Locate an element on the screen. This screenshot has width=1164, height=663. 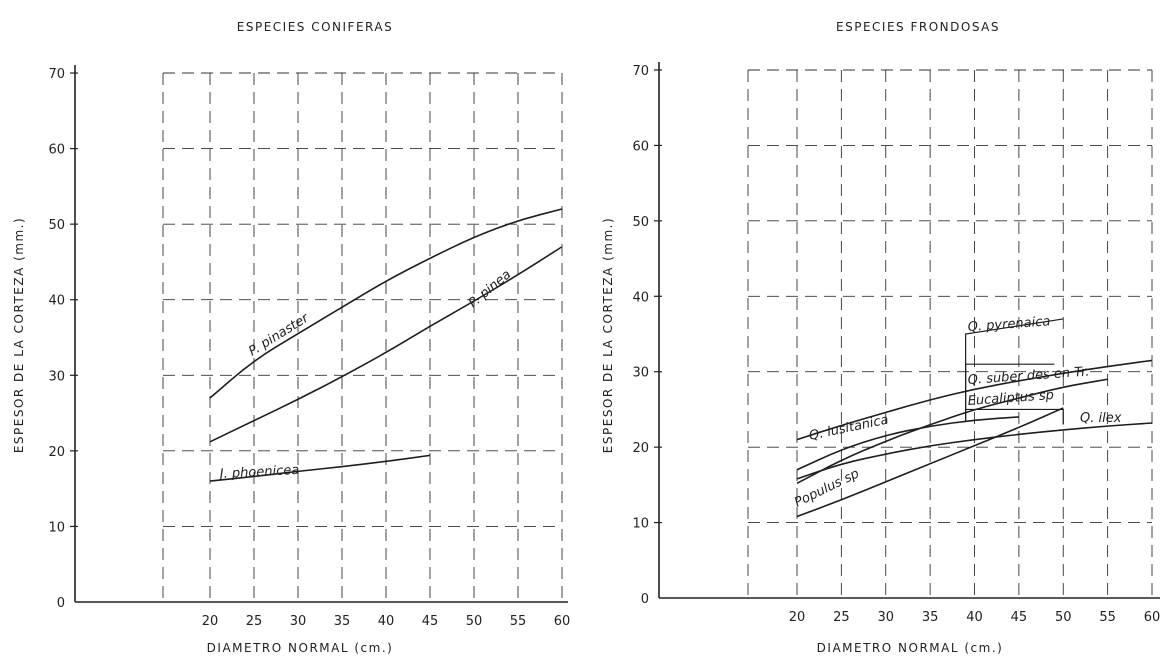
coniferas-x-tick-label: 40 is located at coordinates (386, 621).